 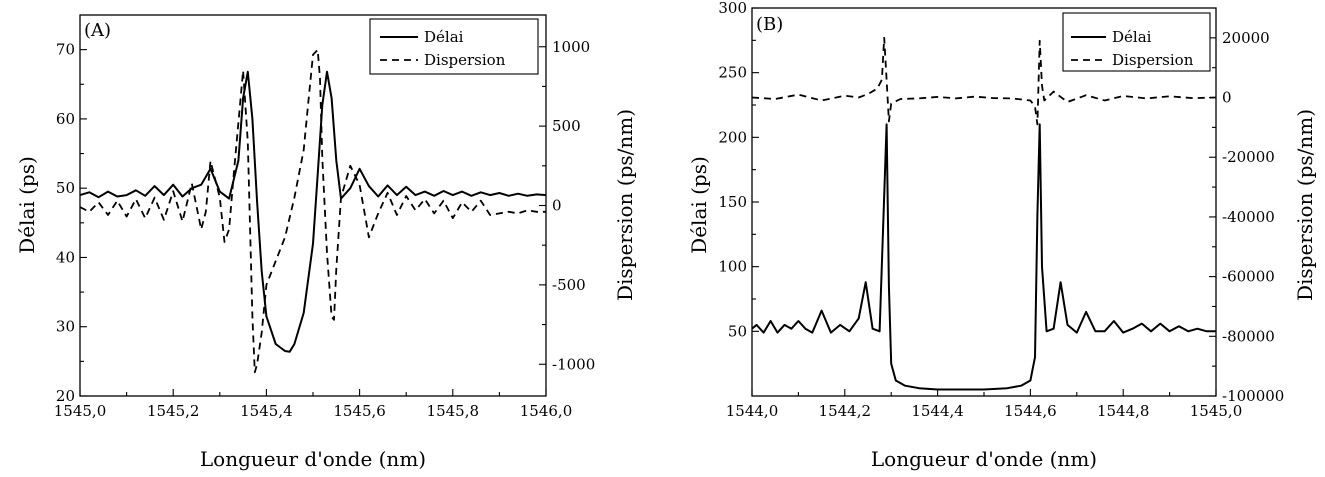 What do you see at coordinates (1253, 396) in the screenshot?
I see `panel-b-y-right-tick-label: -100000` at bounding box center [1253, 396].